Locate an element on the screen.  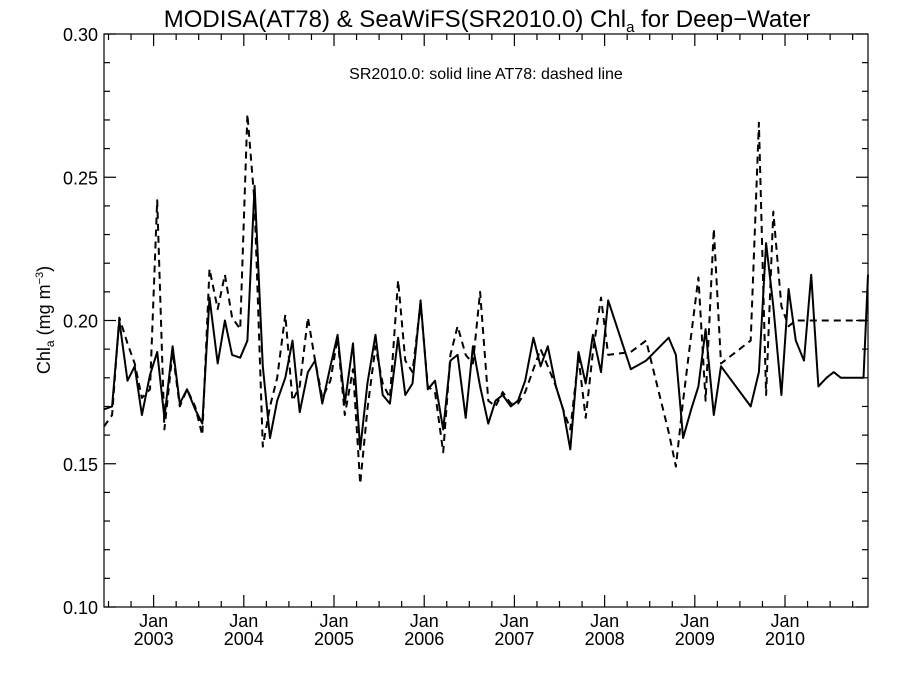
x-tick-year: 2008 is located at coordinates (605, 639).